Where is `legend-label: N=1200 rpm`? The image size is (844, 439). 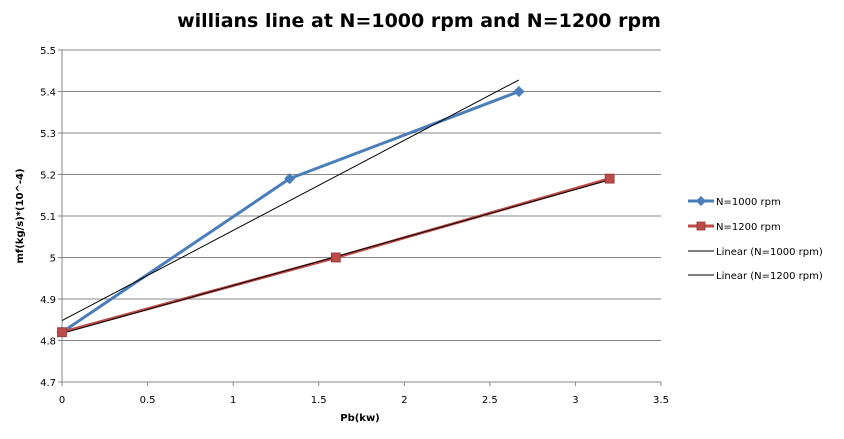 legend-label: N=1200 rpm is located at coordinates (748, 227).